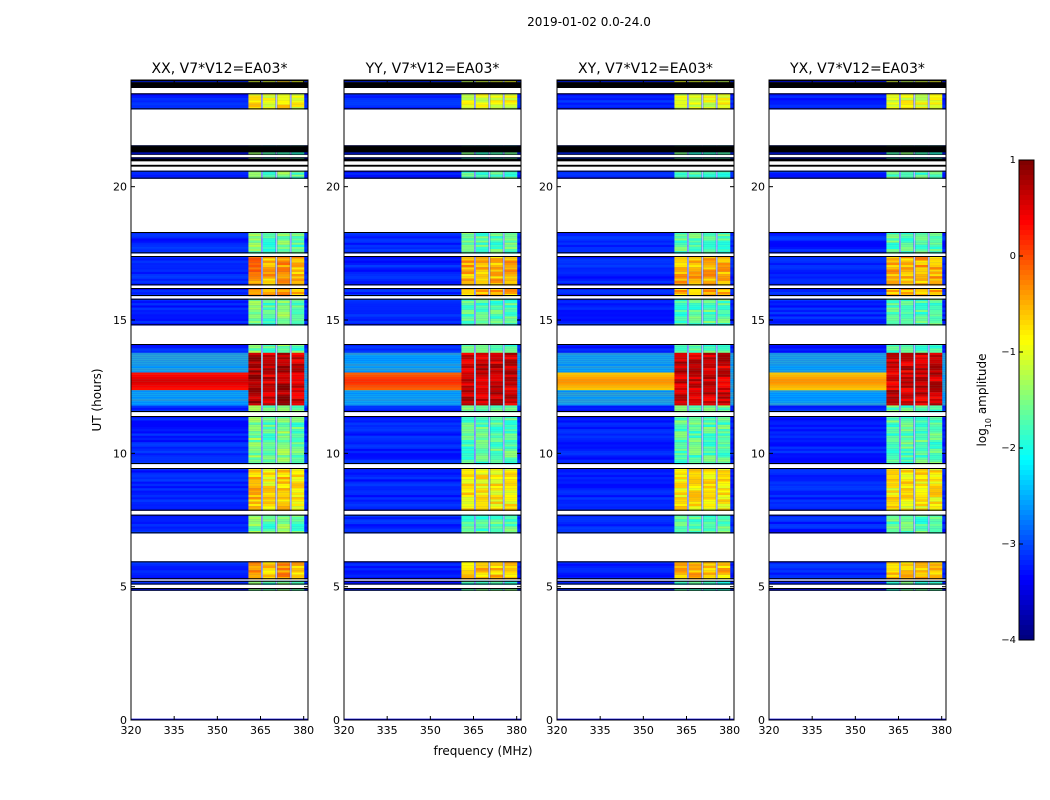  I want to click on panel-title: XX, V7*V12=EA03*, so click(220, 69).